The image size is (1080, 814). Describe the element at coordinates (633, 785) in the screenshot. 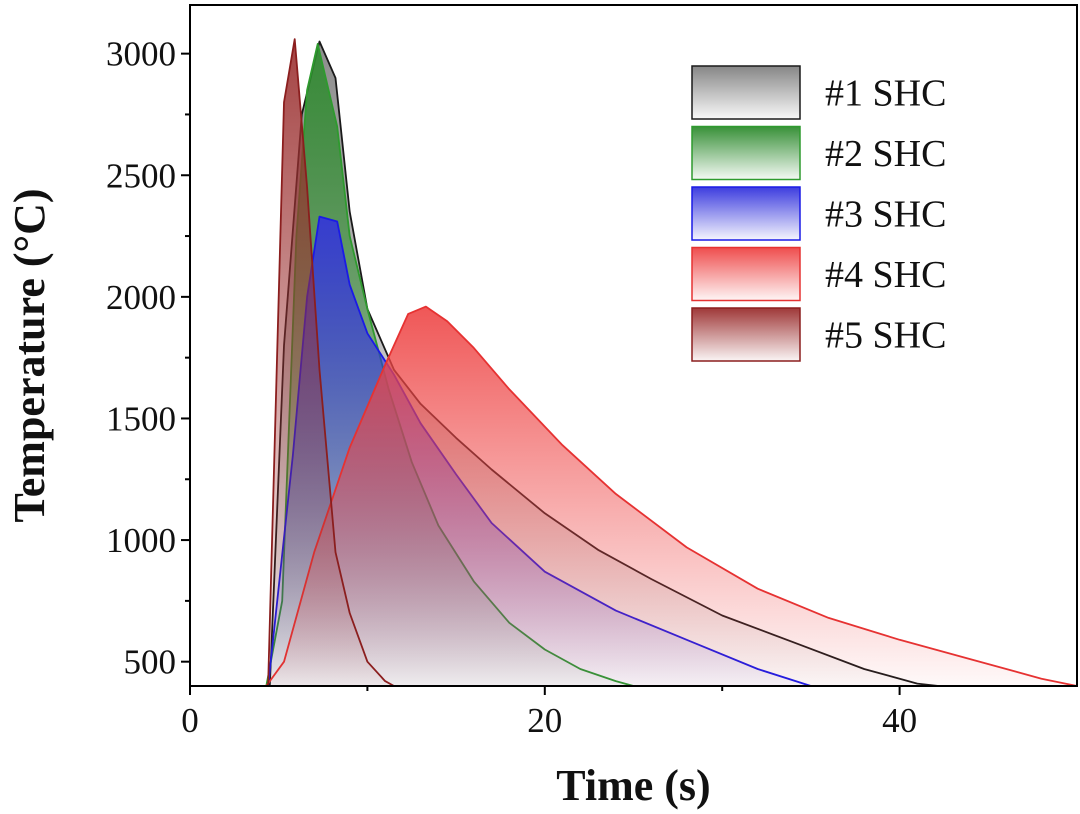

I see `x-axis-title: Time (s)` at that location.